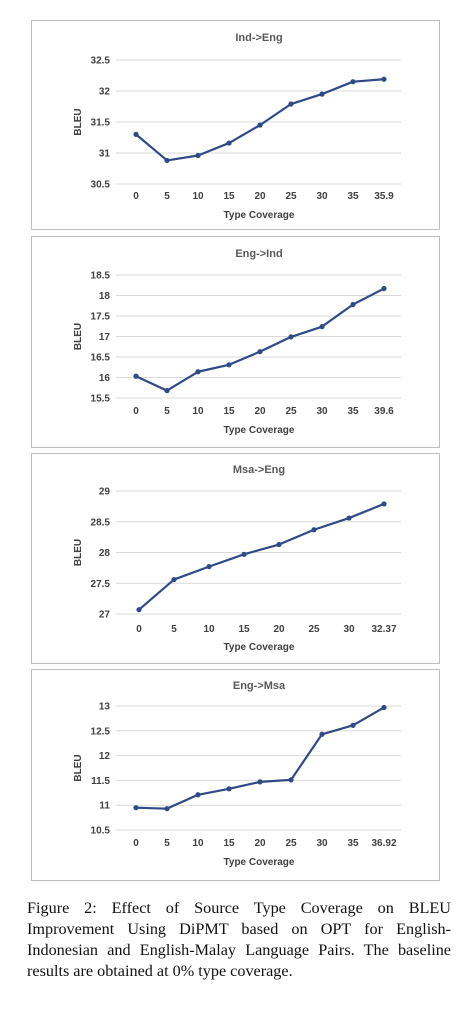 The height and width of the screenshot is (1015, 474). I want to click on y-tick-label: 15.5, so click(101, 399).